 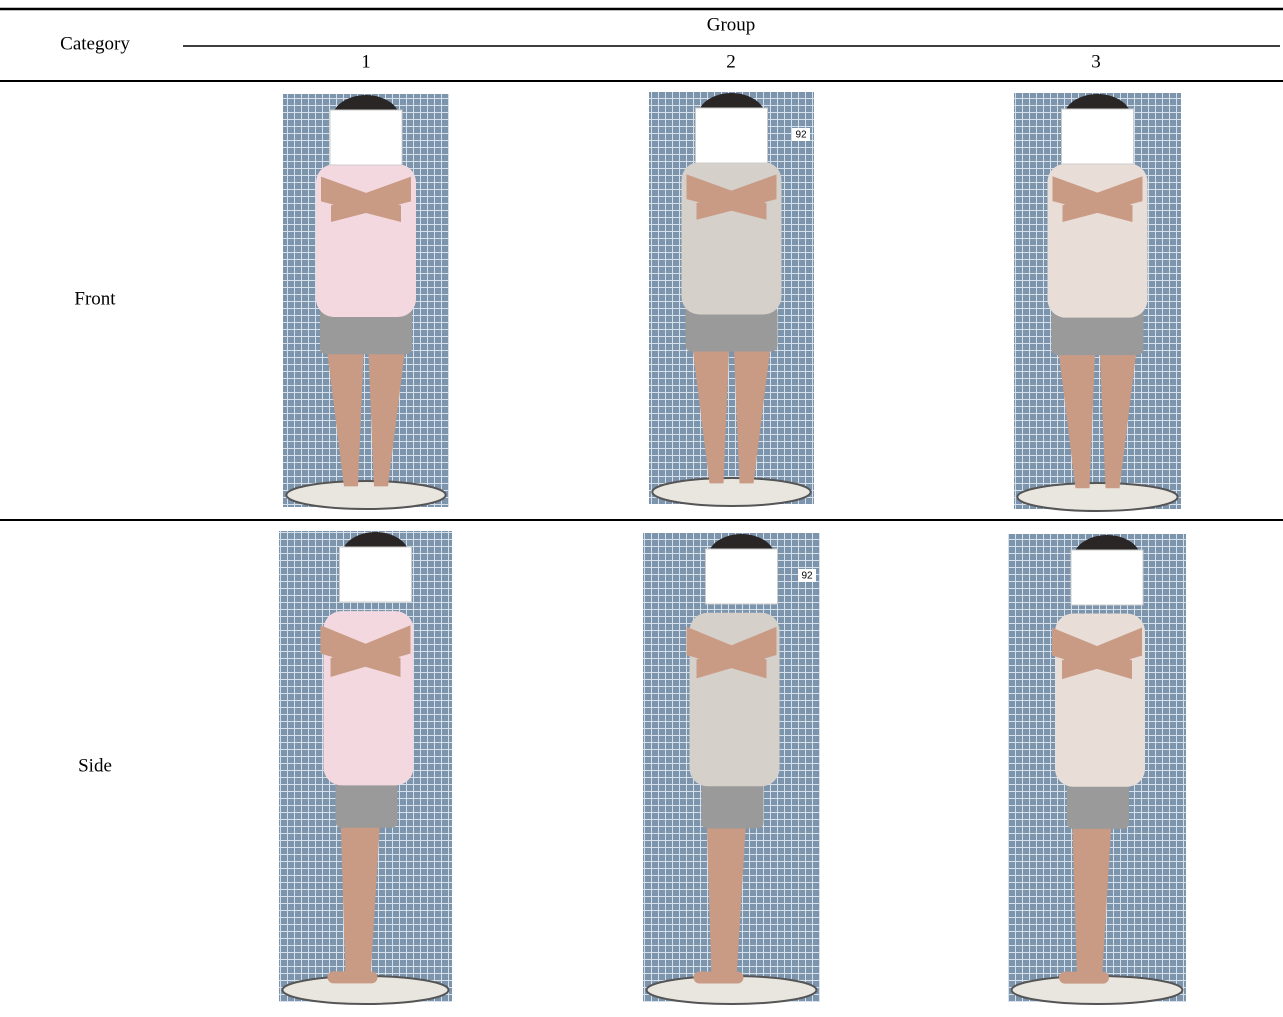 What do you see at coordinates (366, 61) in the screenshot?
I see `group-label: 1` at bounding box center [366, 61].